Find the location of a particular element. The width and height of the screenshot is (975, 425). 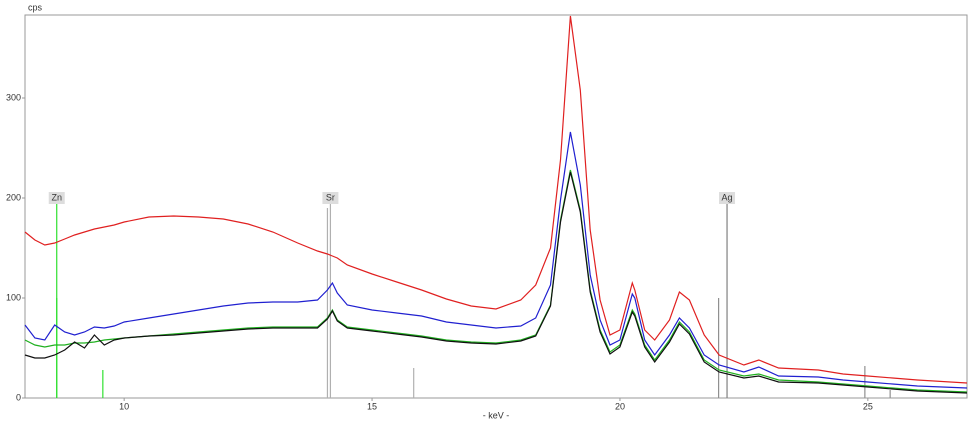

x-tick-label: 10 is located at coordinates (124, 406).